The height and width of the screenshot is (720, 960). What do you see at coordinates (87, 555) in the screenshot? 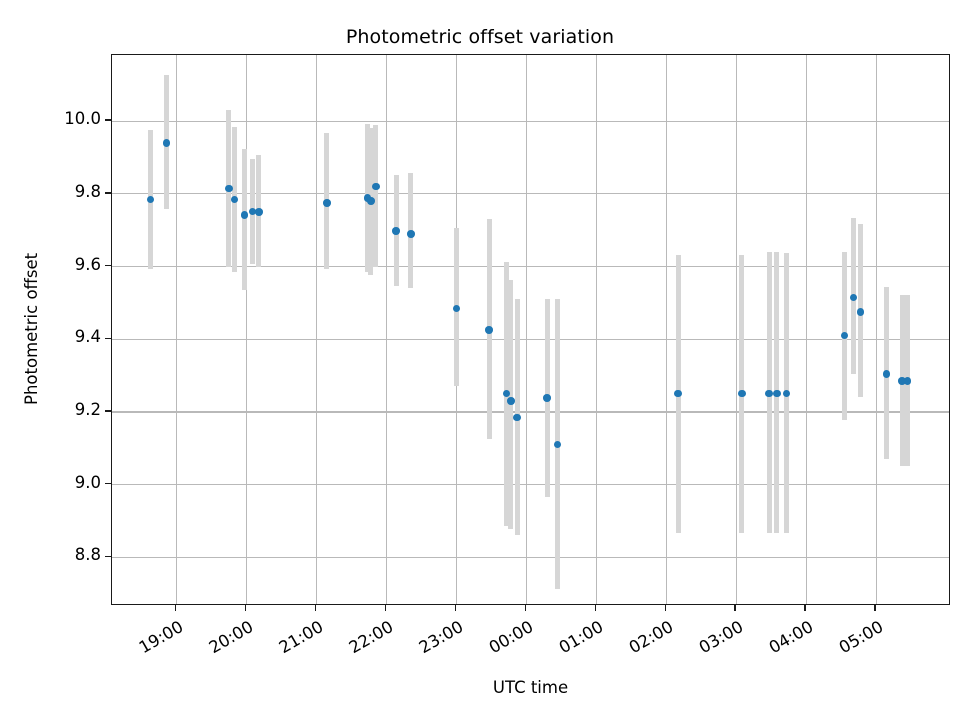
I see `y-tick-label: 8.8` at bounding box center [87, 555].